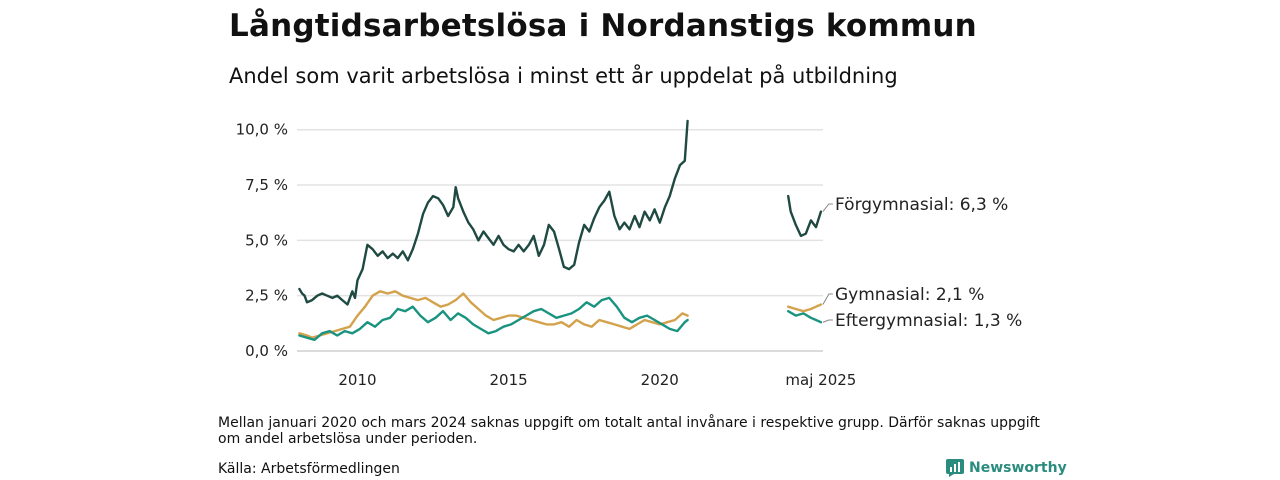 This screenshot has height=480, width=1280. Describe the element at coordinates (955, 468) in the screenshot. I see `newsworthy-logo-icon` at that location.